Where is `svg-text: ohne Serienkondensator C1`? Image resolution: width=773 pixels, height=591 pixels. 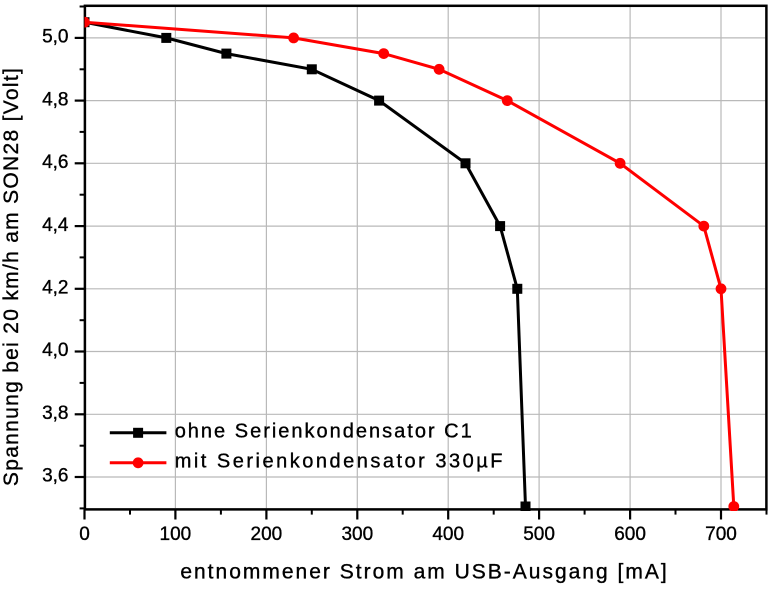
svg-text: ohne Serienkondensator C1 is located at coordinates (324, 432).